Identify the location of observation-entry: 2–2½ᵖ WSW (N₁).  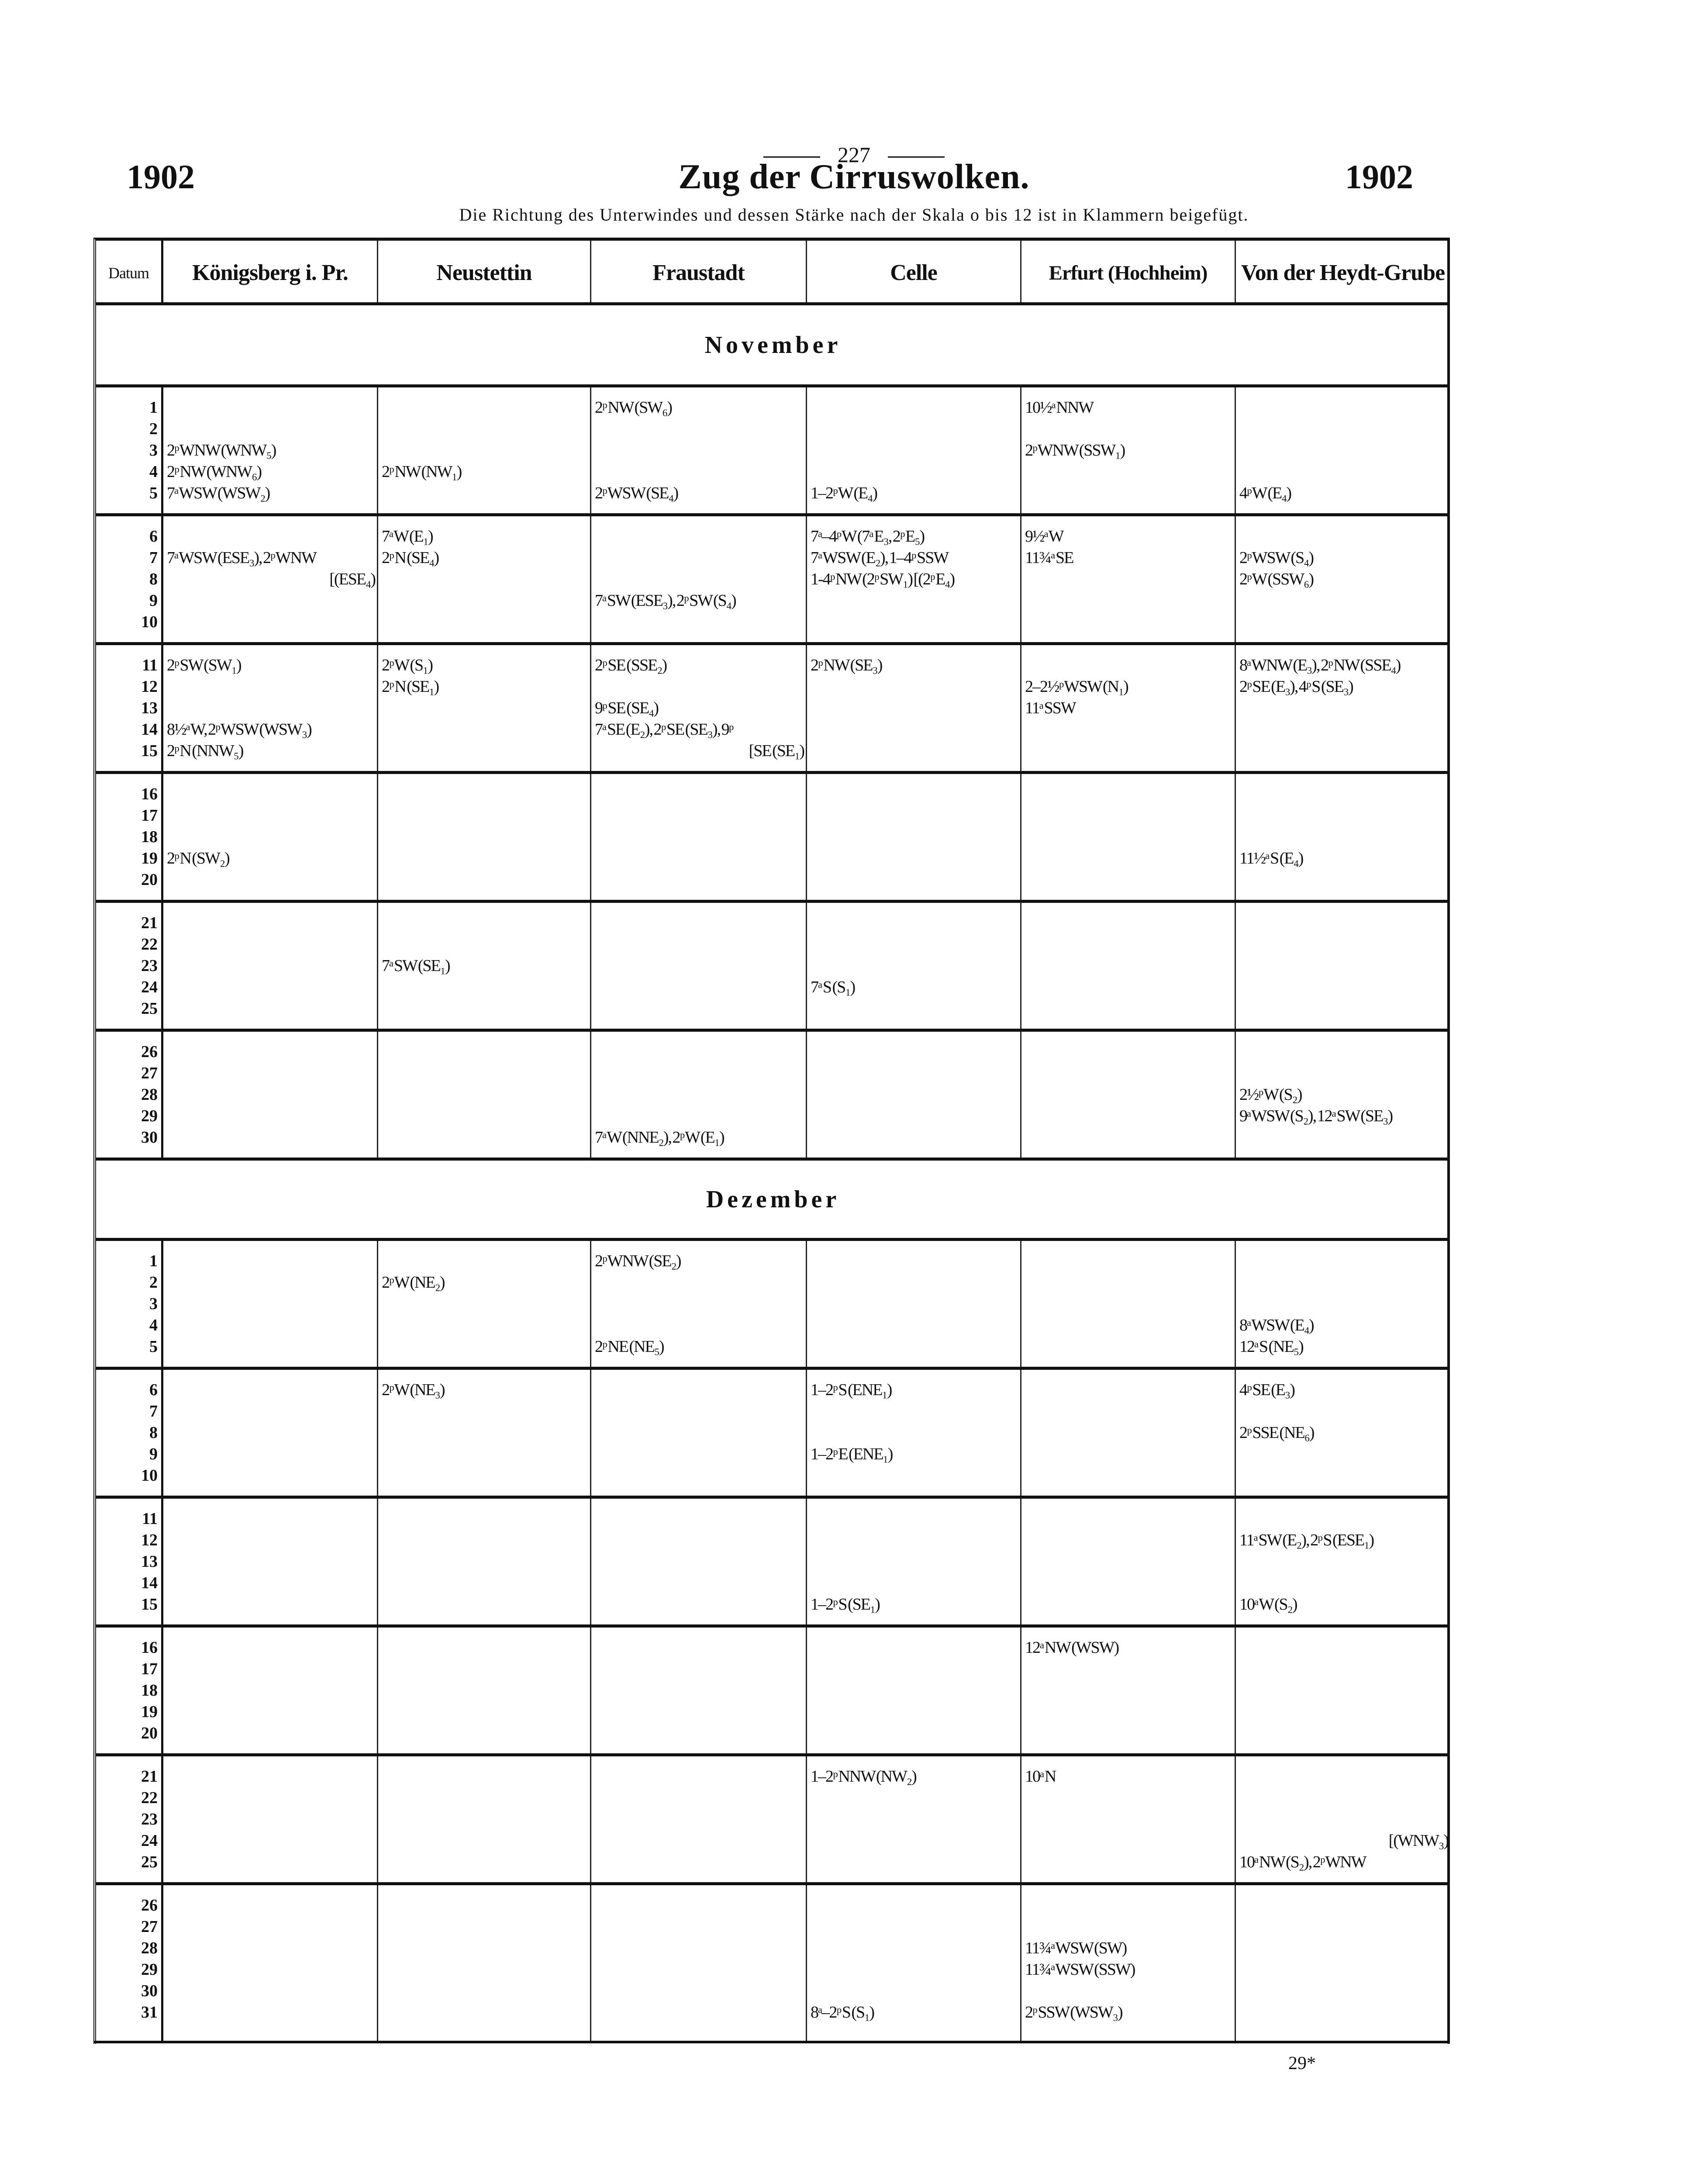
(1077, 686).